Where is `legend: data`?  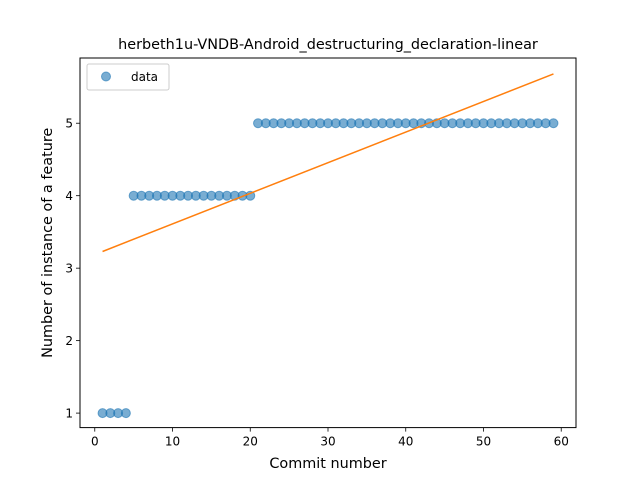 legend: data is located at coordinates (128, 77).